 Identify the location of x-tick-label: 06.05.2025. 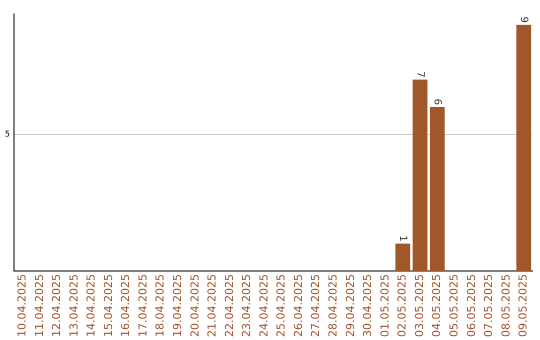
(471, 306).